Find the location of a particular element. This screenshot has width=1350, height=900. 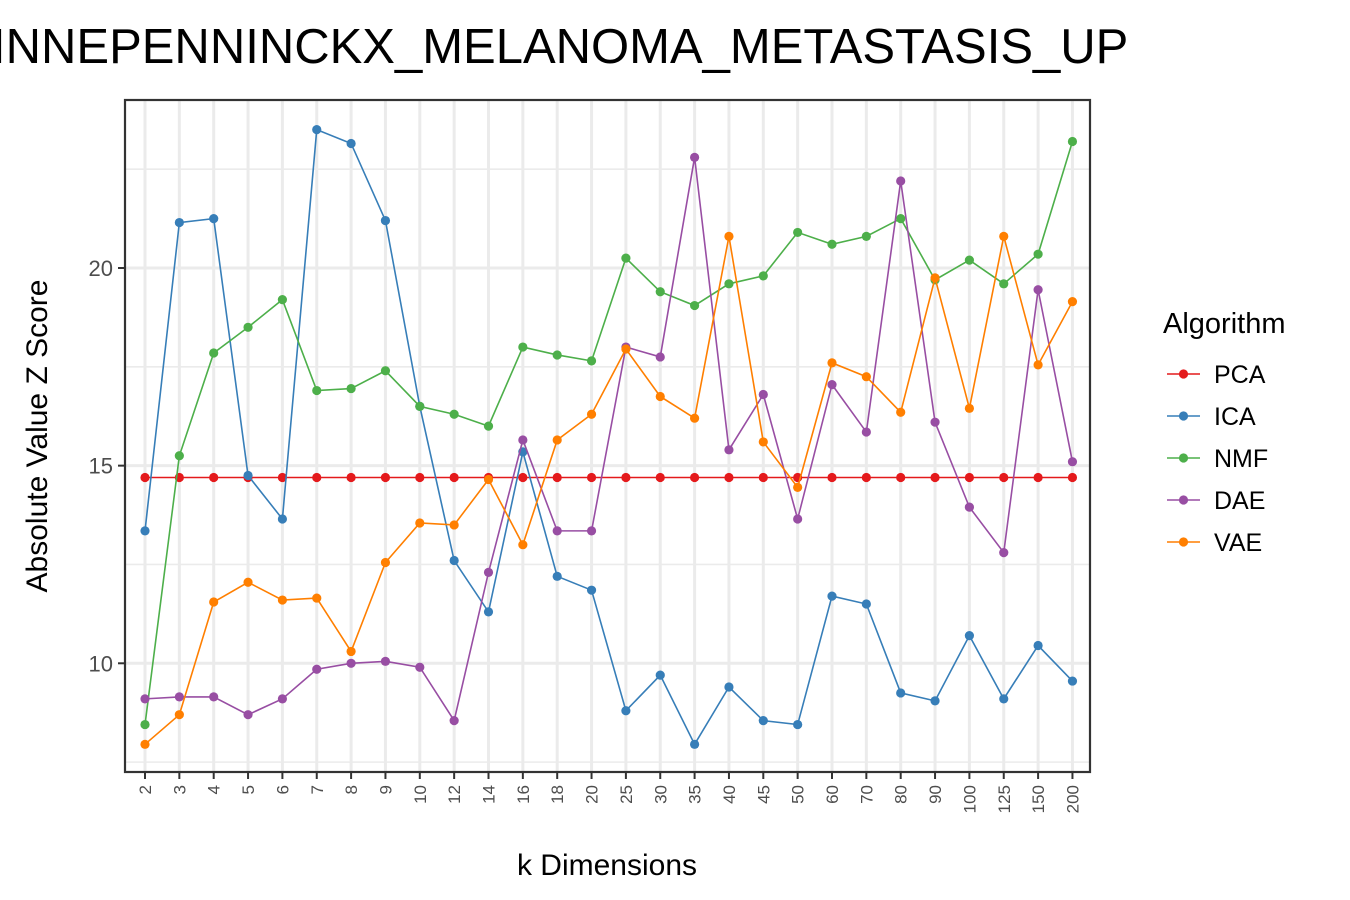

series-pca is located at coordinates (609, 477).